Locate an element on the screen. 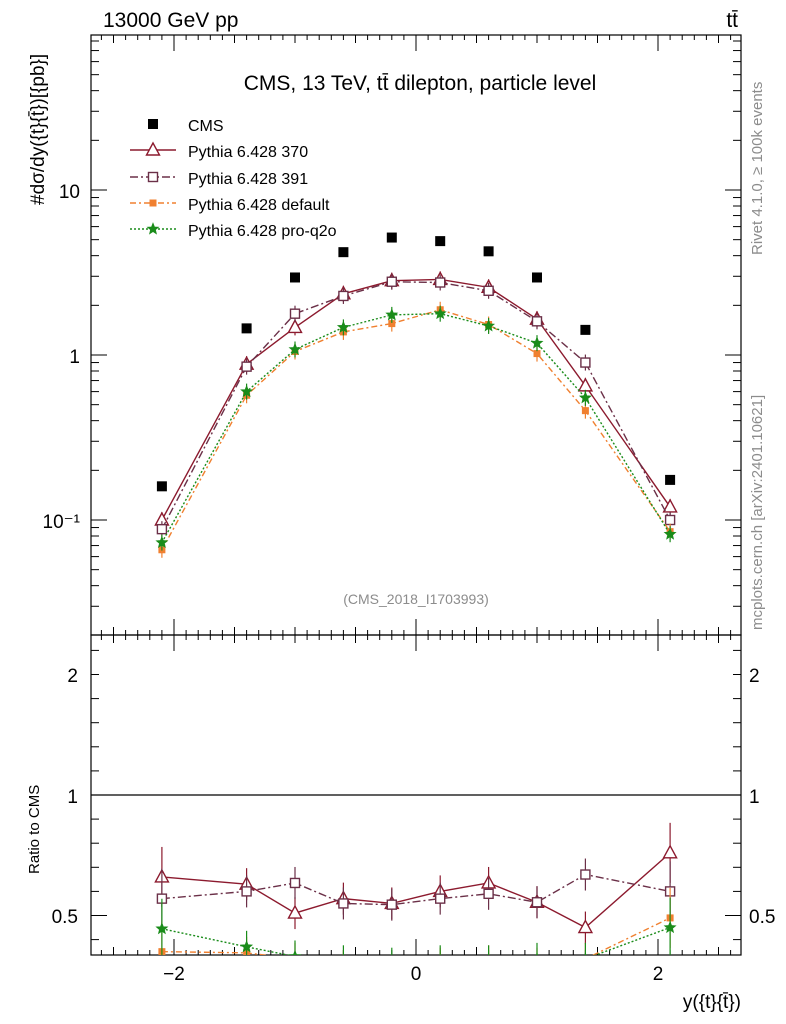 The height and width of the screenshot is (1024, 786). legend-label-pro-q2o: Pythia 6.428 pro-q2o is located at coordinates (262, 231).